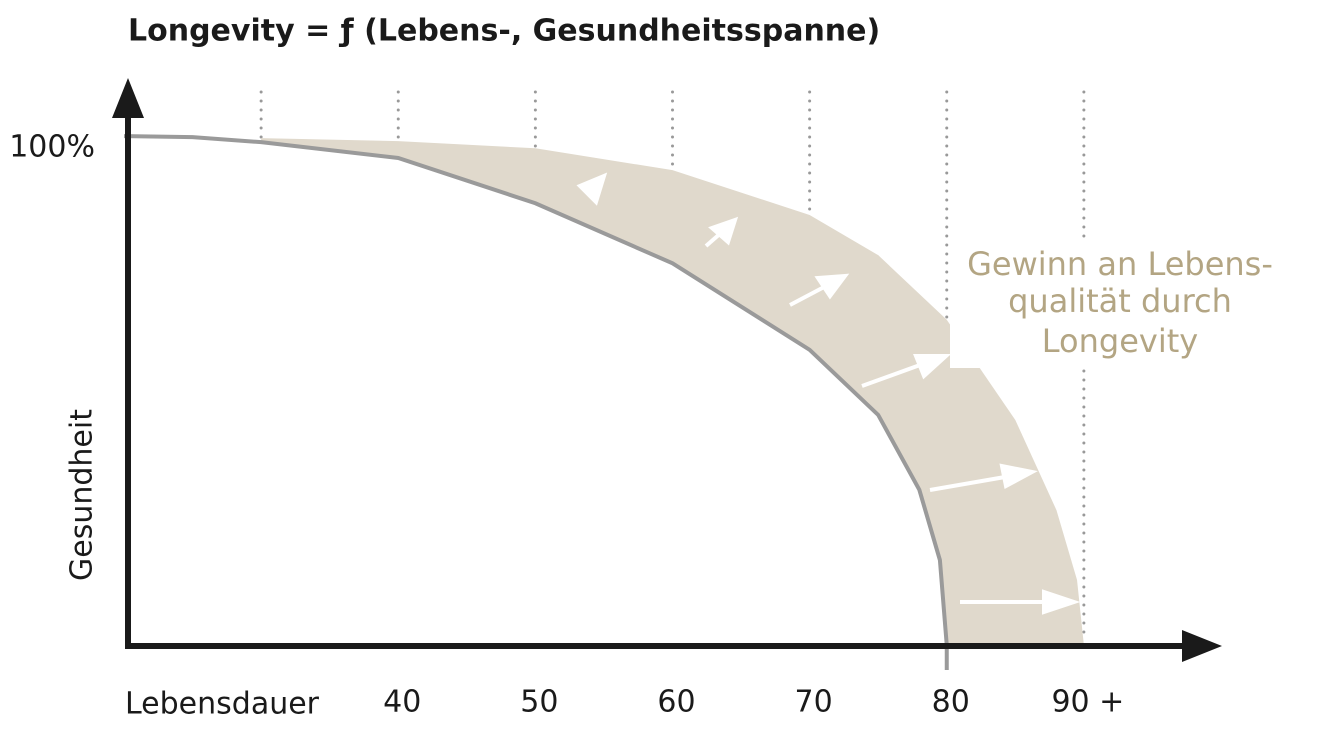  I want to click on x-tick-label: 90 +, so click(1087, 702).